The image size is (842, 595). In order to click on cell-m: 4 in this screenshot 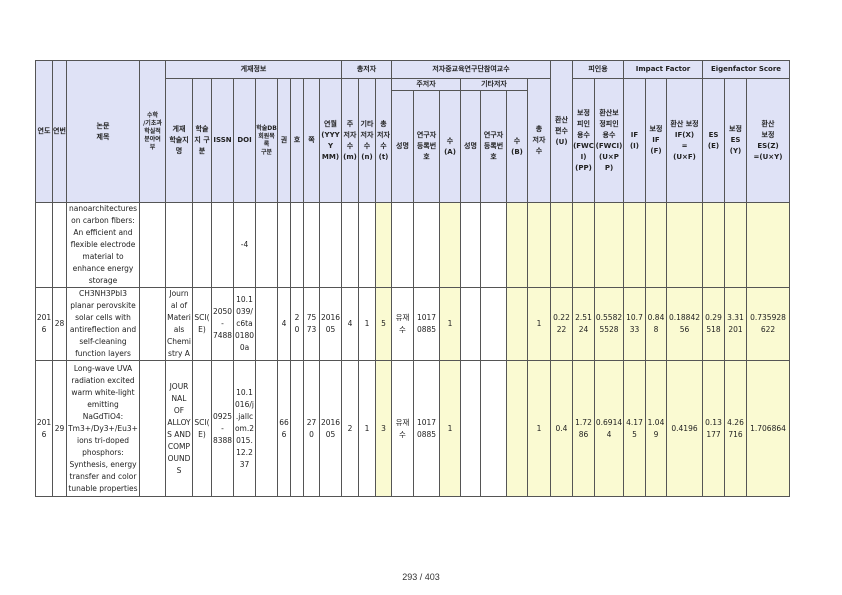, I will do `click(350, 324)`.